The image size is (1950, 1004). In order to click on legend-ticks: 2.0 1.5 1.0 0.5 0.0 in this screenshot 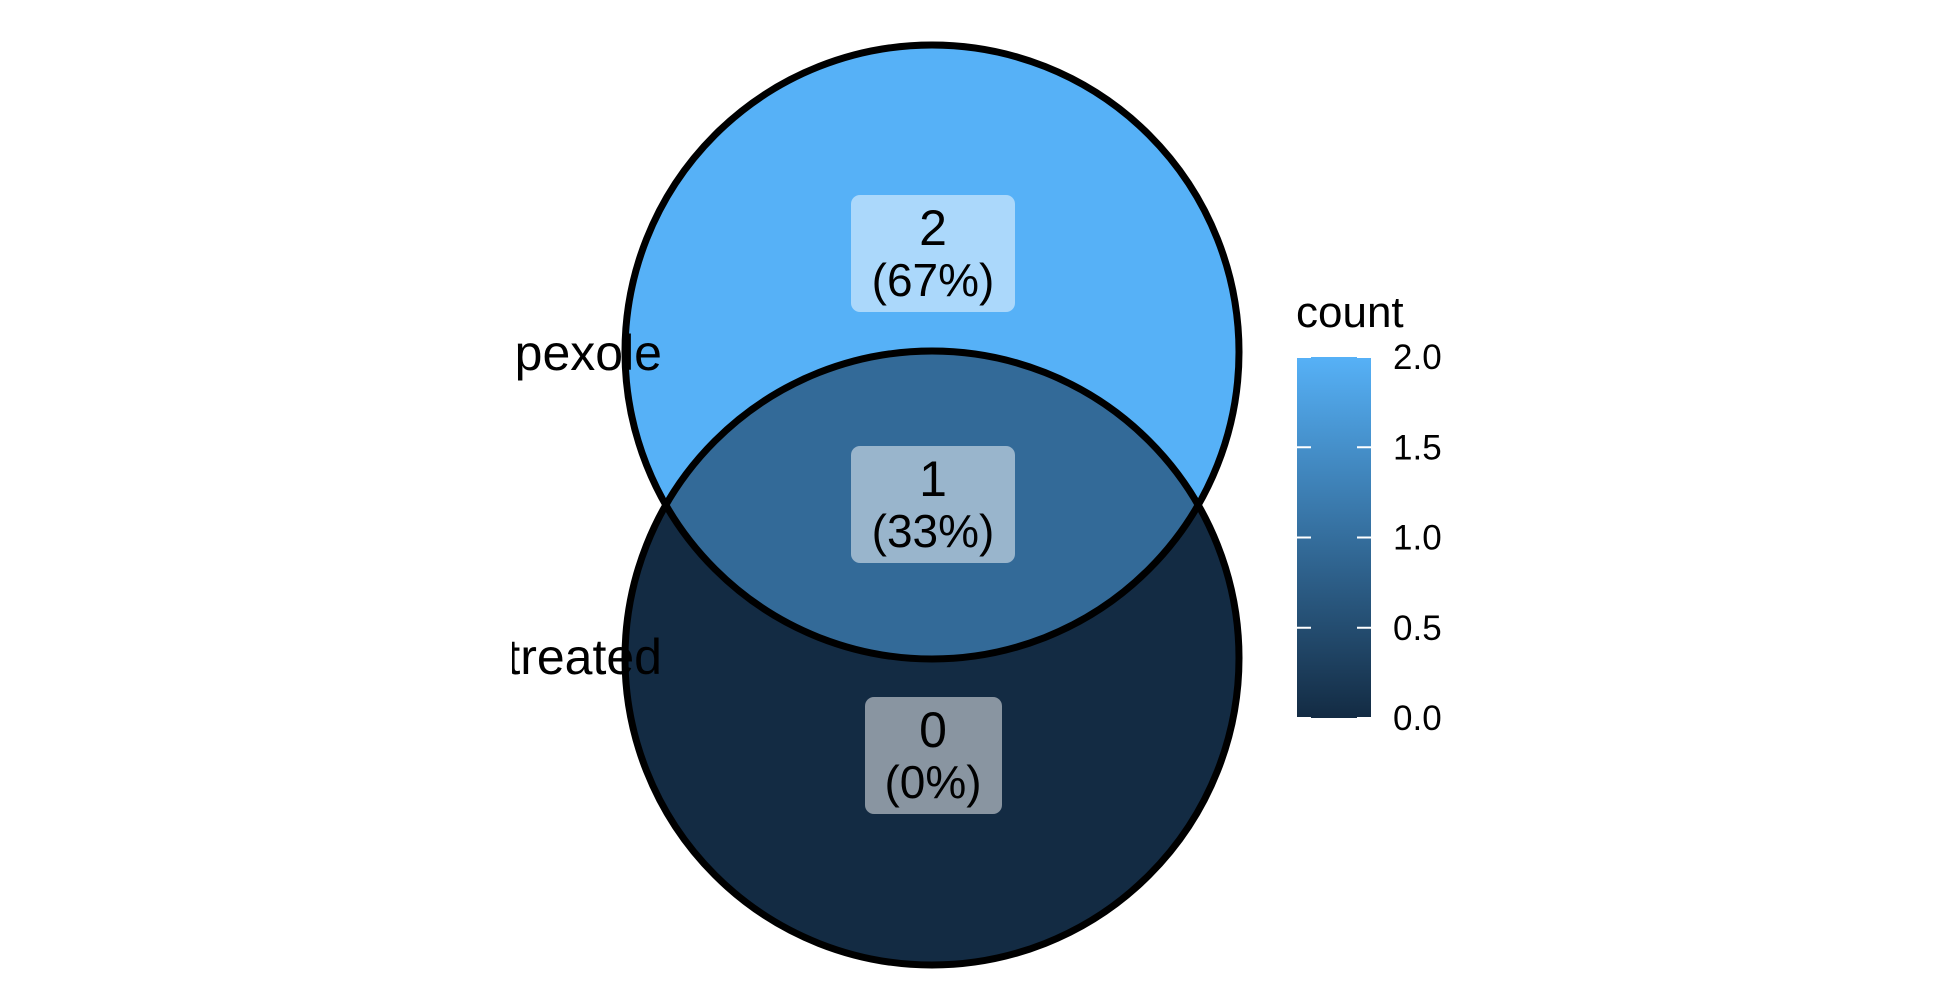, I will do `click(1369, 538)`.